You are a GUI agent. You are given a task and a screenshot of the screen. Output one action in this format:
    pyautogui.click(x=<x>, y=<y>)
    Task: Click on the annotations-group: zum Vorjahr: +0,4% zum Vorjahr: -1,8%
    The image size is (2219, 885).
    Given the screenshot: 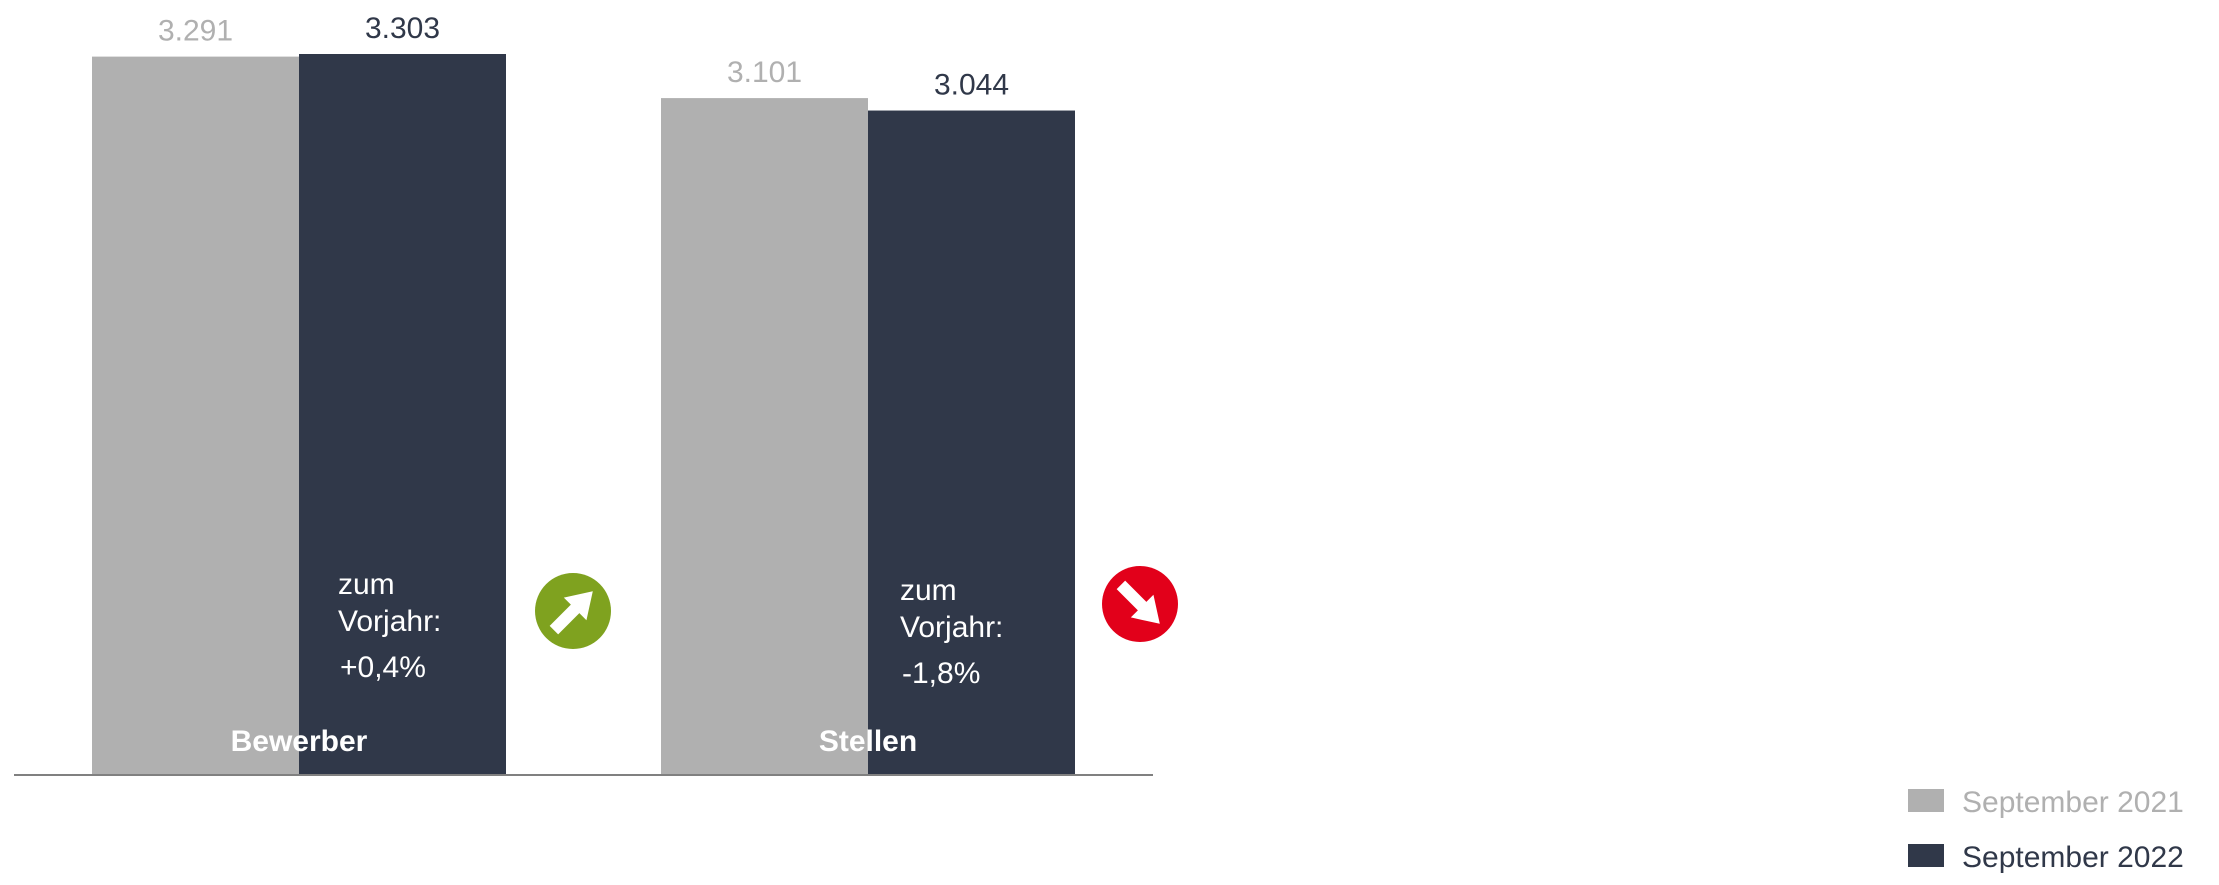 What is the action you would take?
    pyautogui.click(x=758, y=628)
    